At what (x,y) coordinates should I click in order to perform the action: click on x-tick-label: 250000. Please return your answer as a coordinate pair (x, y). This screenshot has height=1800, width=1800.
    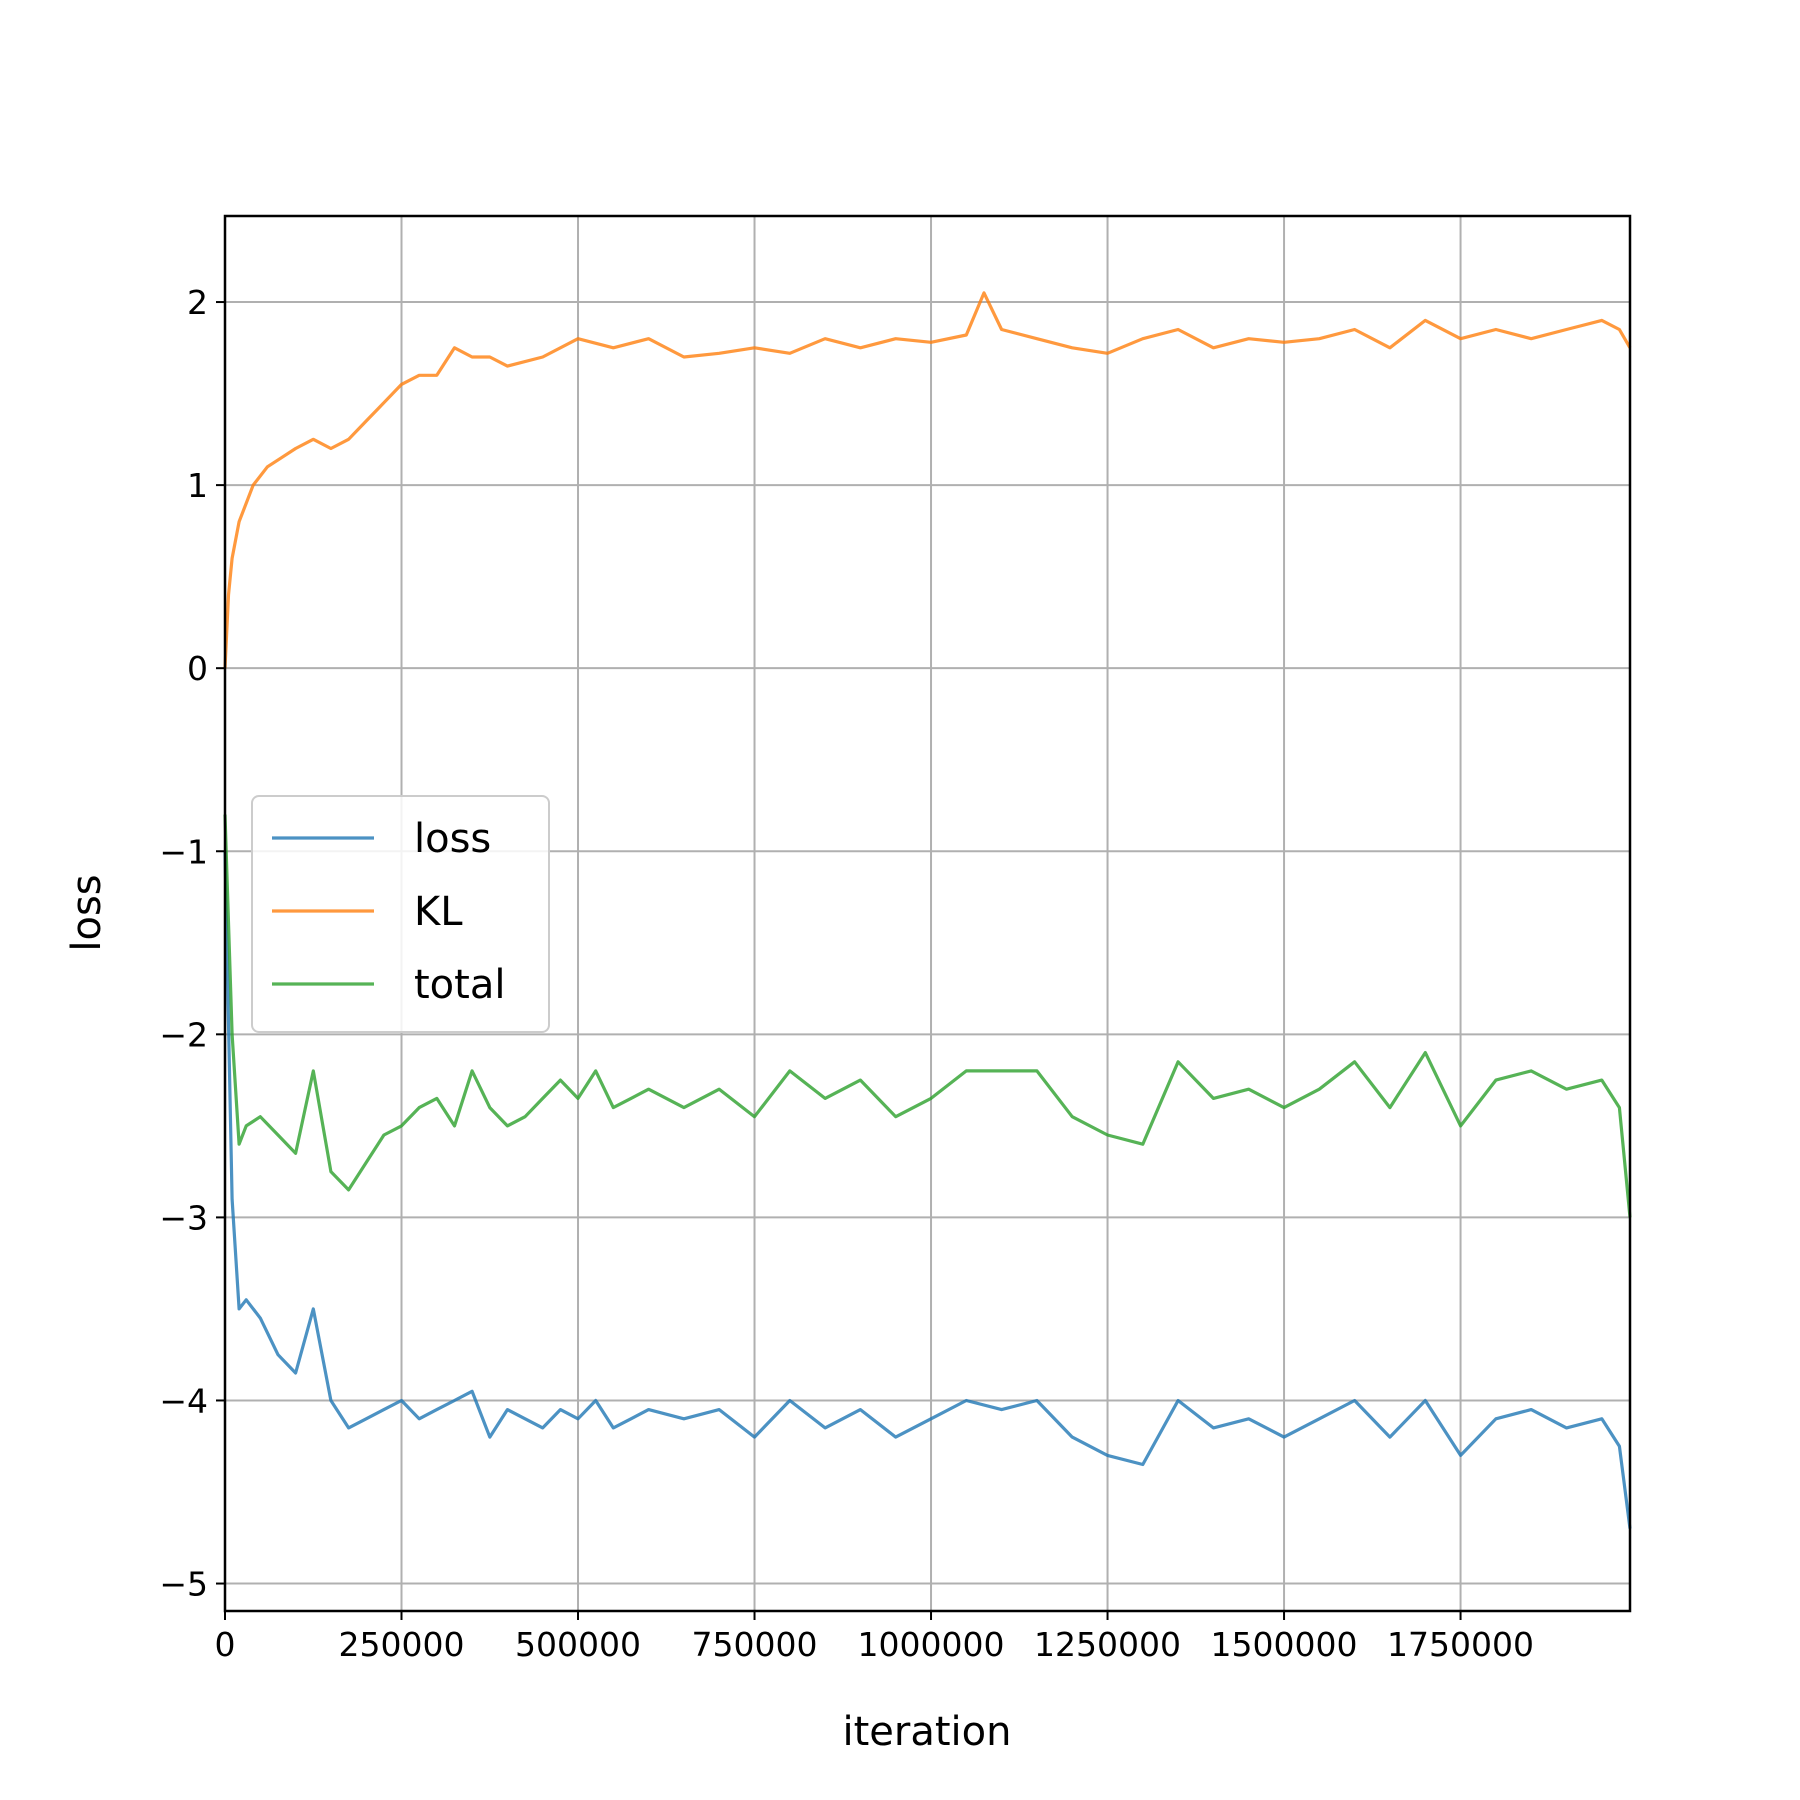
    Looking at the image, I should click on (402, 1644).